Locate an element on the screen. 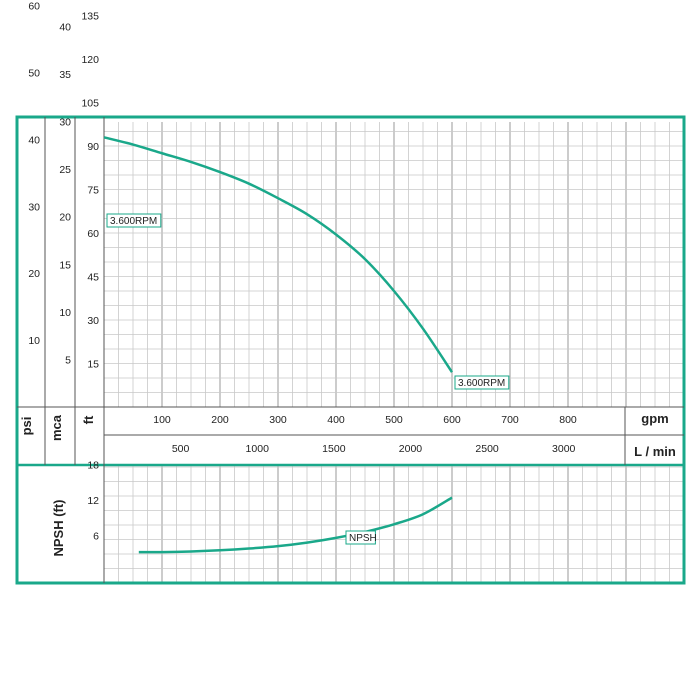 The height and width of the screenshot is (700, 700). x-tick-gpm: 300 is located at coordinates (278, 420).